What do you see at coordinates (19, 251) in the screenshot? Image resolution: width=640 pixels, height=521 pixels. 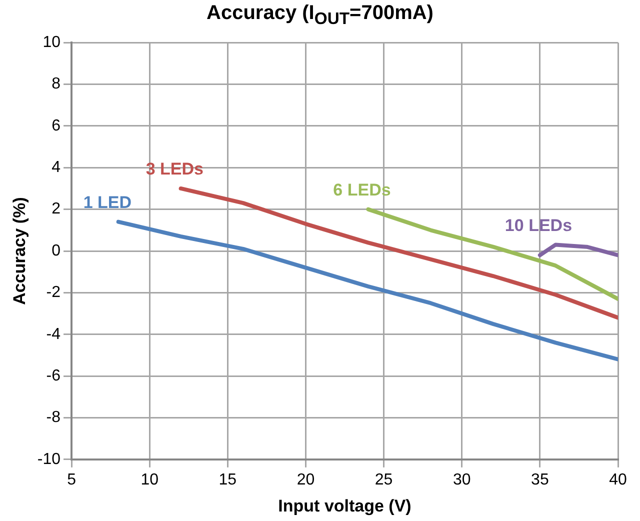 I see `y-axis-title: Accuracy (%)` at bounding box center [19, 251].